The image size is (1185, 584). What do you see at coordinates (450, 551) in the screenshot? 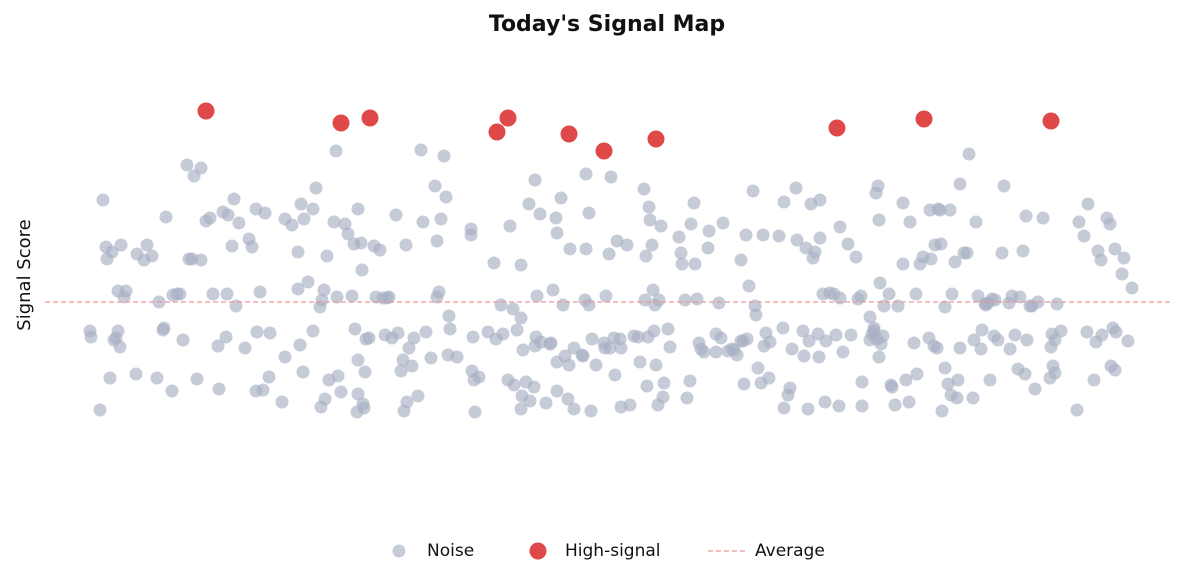
I see `legend-label: Noise` at bounding box center [450, 551].